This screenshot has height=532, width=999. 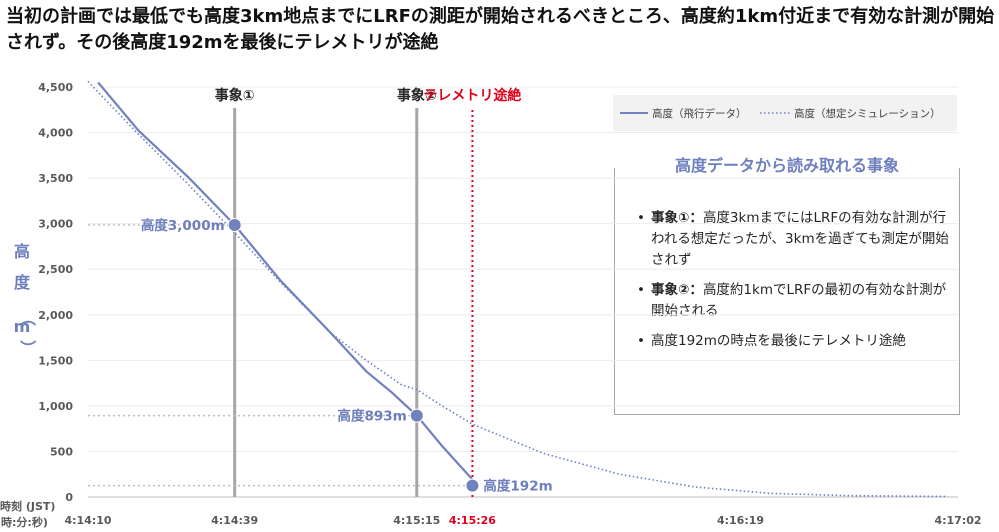 I want to click on y-tick-label: 2,000, so click(x=55, y=315).